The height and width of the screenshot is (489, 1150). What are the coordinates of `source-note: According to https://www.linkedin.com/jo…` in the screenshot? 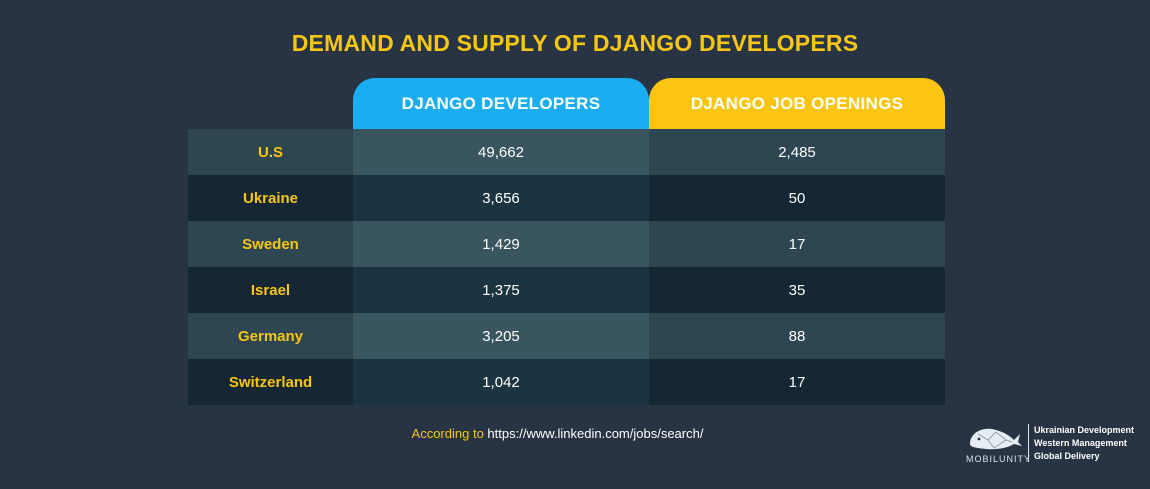 It's located at (557, 433).